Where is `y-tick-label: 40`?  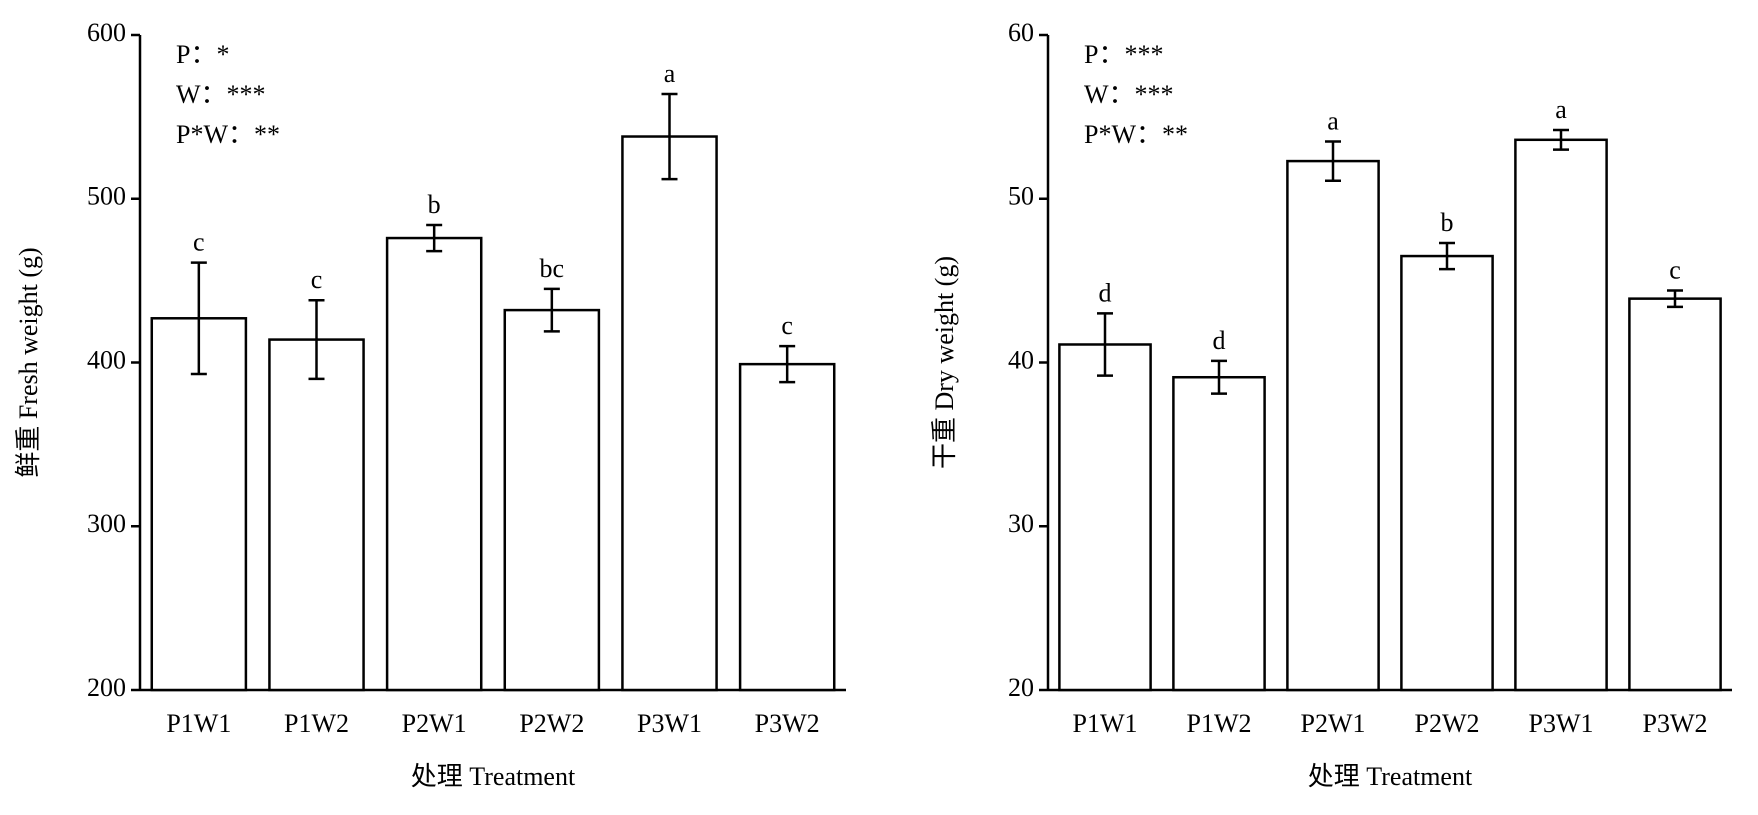 y-tick-label: 40 is located at coordinates (1021, 359).